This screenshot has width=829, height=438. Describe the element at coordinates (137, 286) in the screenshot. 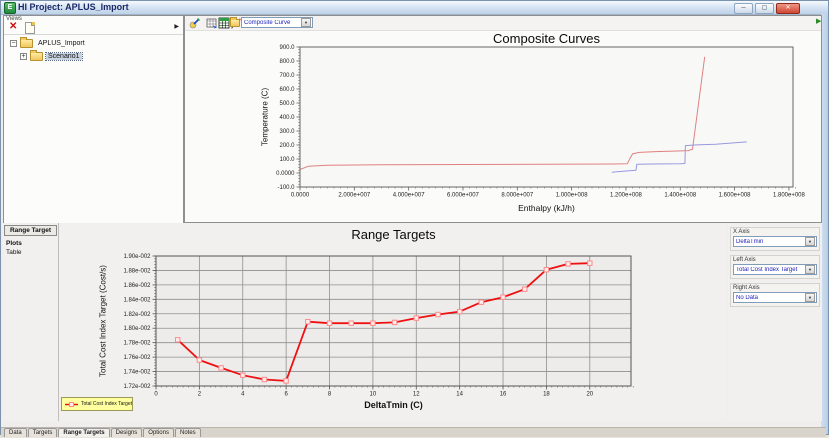

I see `svg-text: 1.86e-002` at that location.